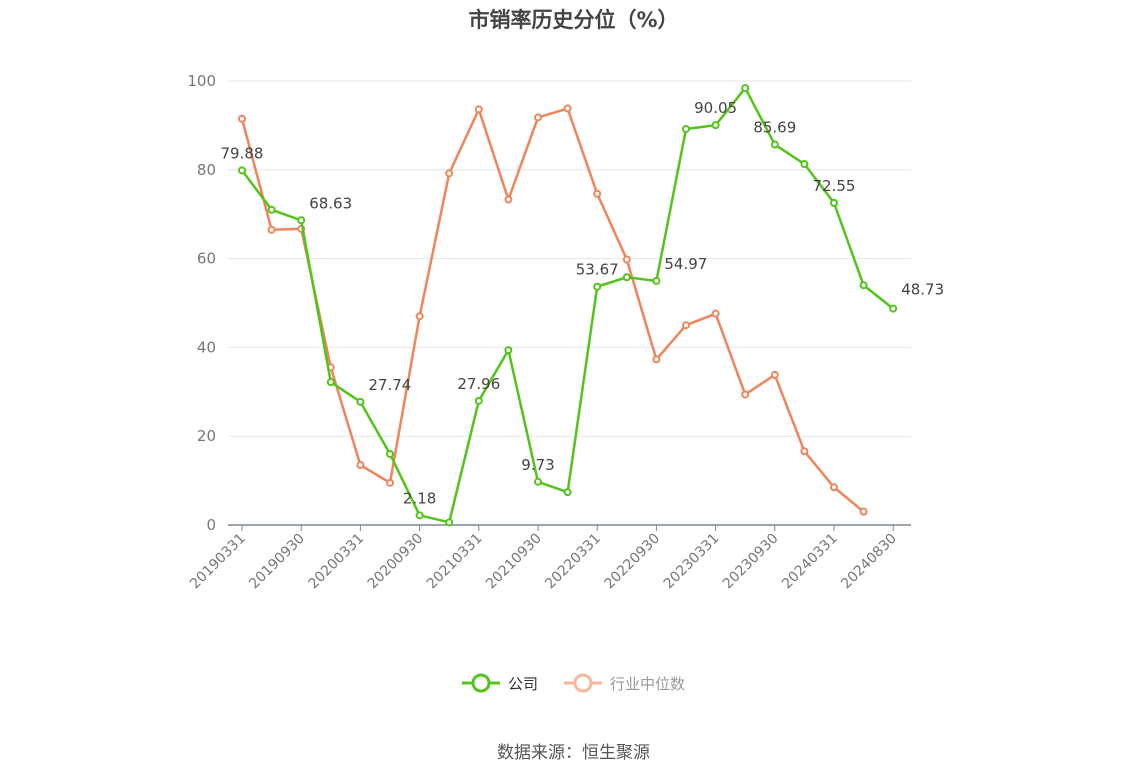  Describe the element at coordinates (573, 753) in the screenshot. I see `data-source: 数据来源：恒生聚源` at that location.